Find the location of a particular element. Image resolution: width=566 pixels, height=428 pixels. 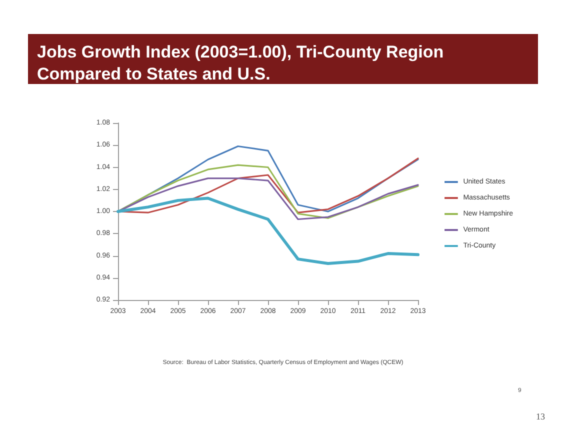

chart-title: Jobs Growth Index (2003=1.00), Tri-County Region Compared to States and U.S. is located at coordinates (240, 63).